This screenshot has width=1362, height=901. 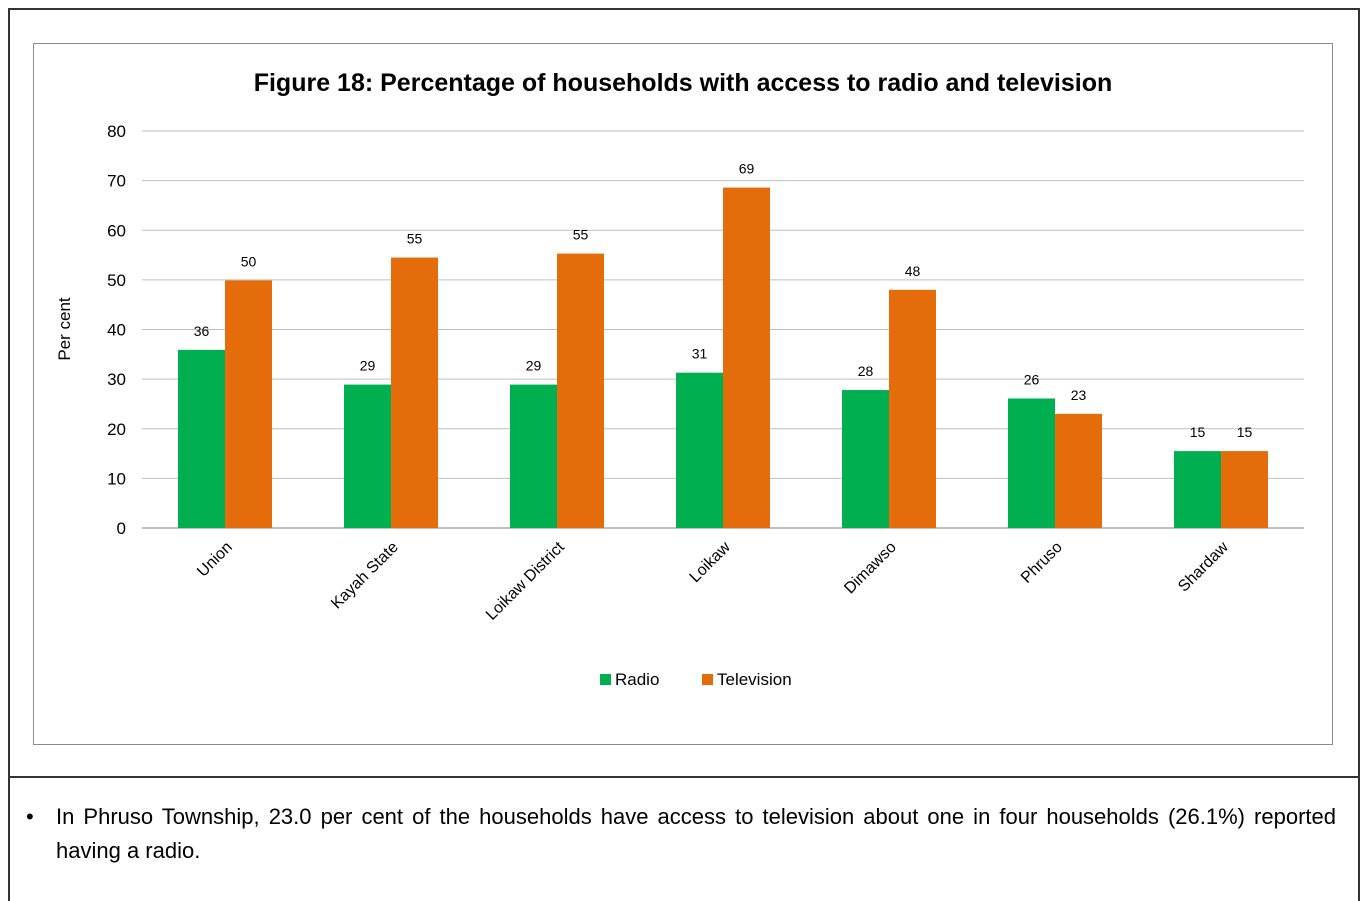 I want to click on x-tick-label: Loikaw District, so click(x=525, y=580).